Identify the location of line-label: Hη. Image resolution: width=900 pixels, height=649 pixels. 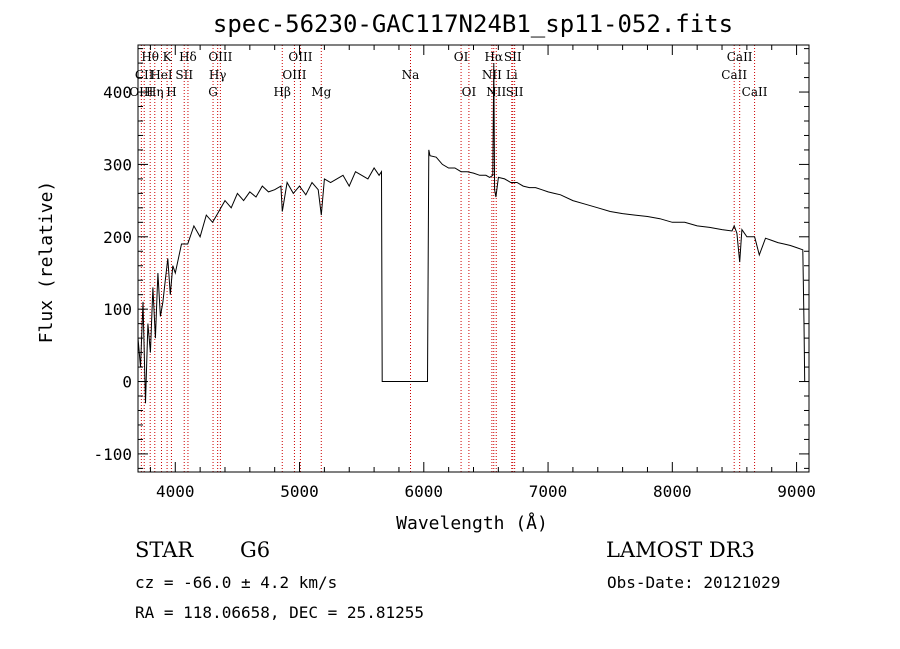
(155, 92).